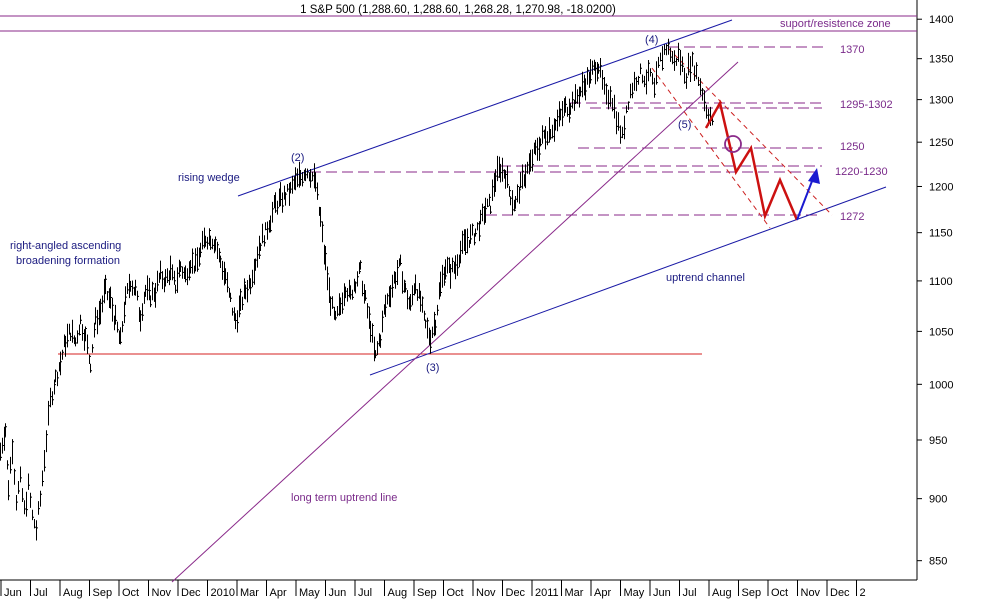  What do you see at coordinates (805, 198) in the screenshot?
I see `projection-blue-up-line` at bounding box center [805, 198].